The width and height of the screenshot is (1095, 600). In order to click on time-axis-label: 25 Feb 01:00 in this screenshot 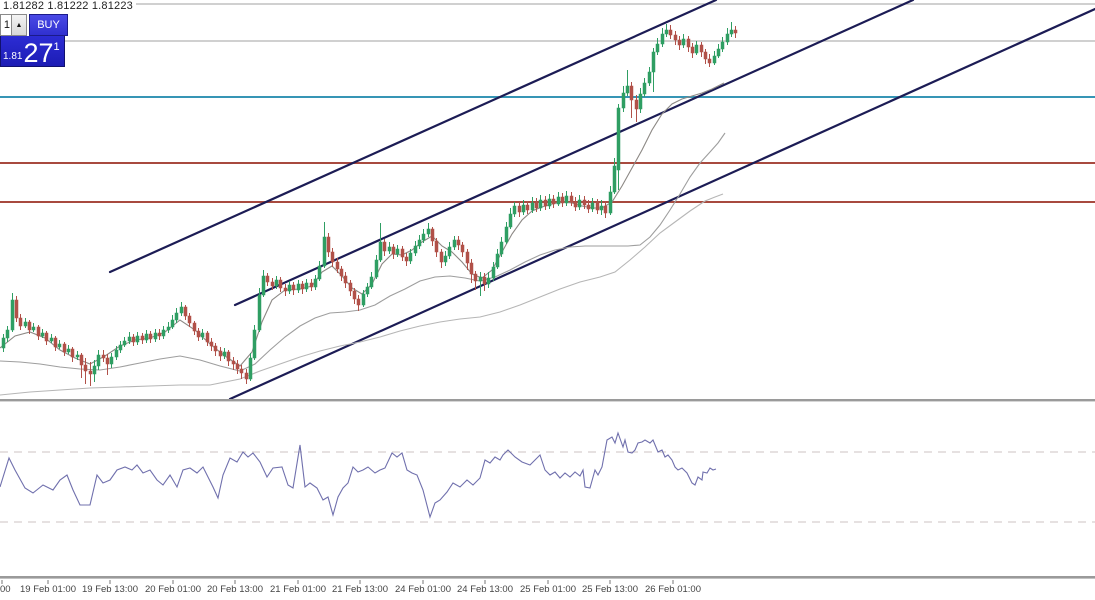, I will do `click(548, 589)`.